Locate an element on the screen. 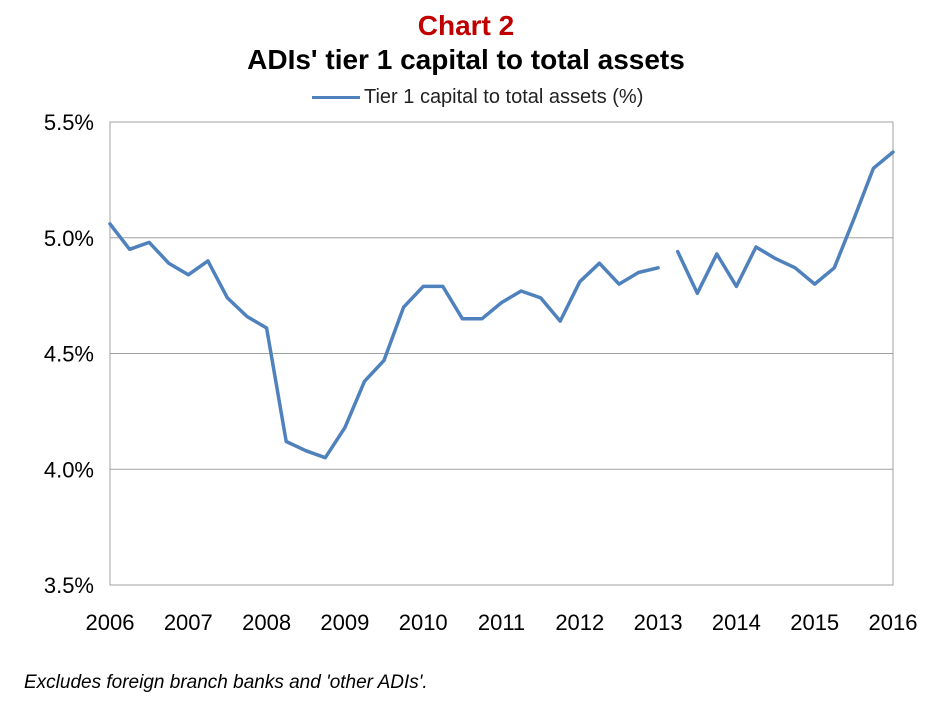 The image size is (932, 708). legend: Tier 1 capital to total assets (%) is located at coordinates (477, 97).